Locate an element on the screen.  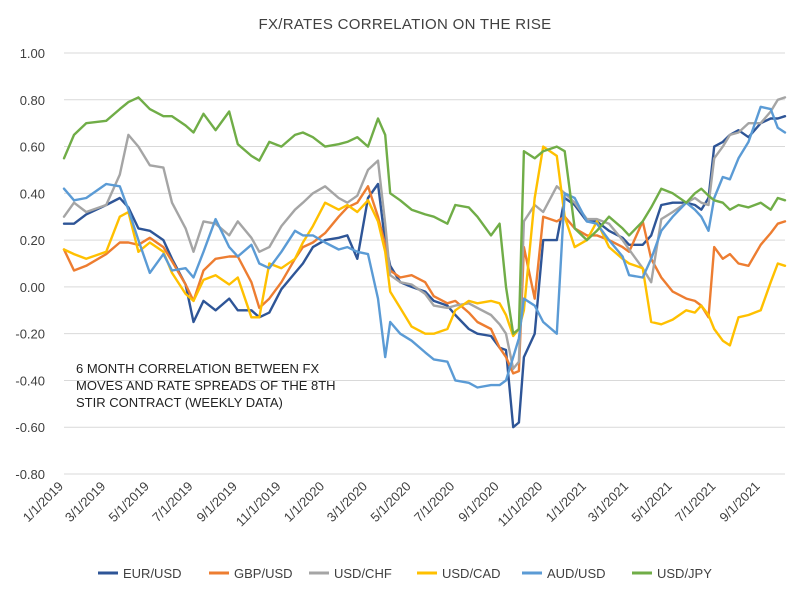
x-tick-label: 5/1/2020 is located at coordinates (390, 502).